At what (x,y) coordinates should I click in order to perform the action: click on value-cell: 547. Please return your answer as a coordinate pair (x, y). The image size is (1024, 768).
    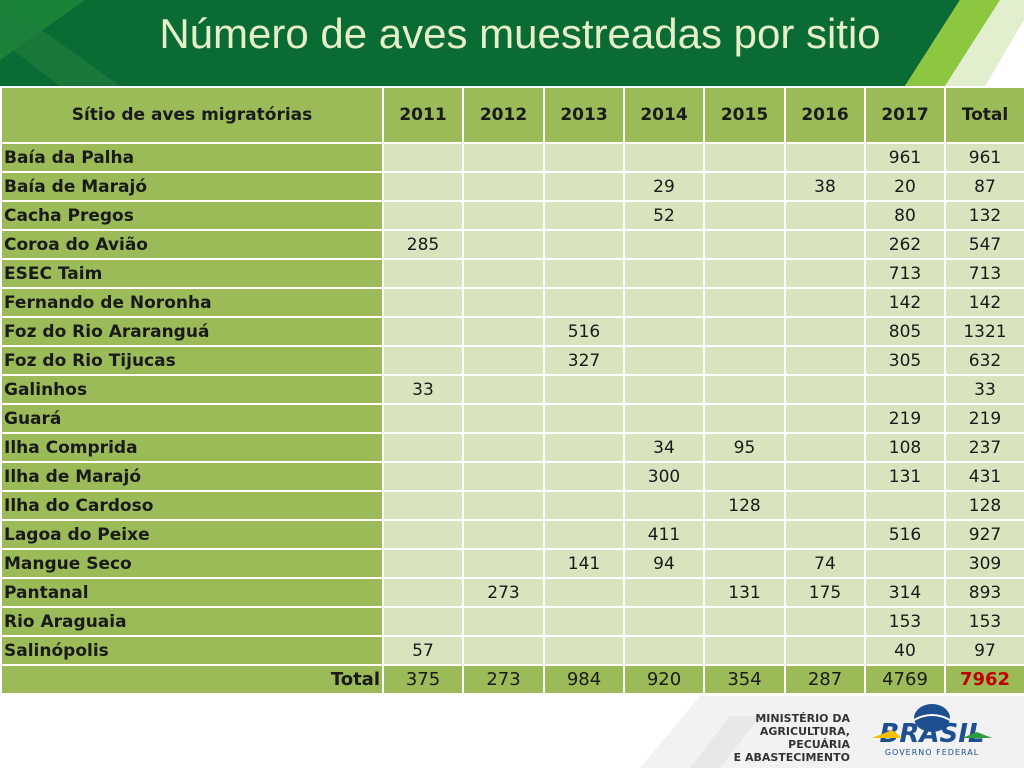
    Looking at the image, I should click on (984, 244).